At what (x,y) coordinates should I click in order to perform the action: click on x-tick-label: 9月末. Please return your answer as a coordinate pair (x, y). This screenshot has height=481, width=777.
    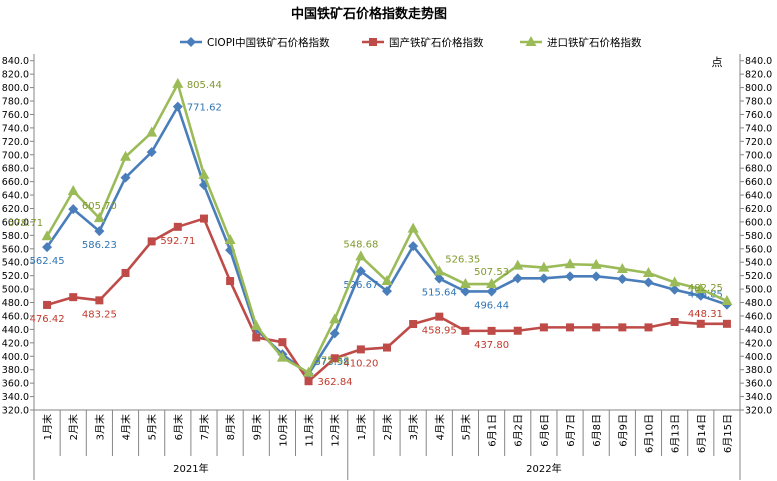
    Looking at the image, I should click on (256, 427).